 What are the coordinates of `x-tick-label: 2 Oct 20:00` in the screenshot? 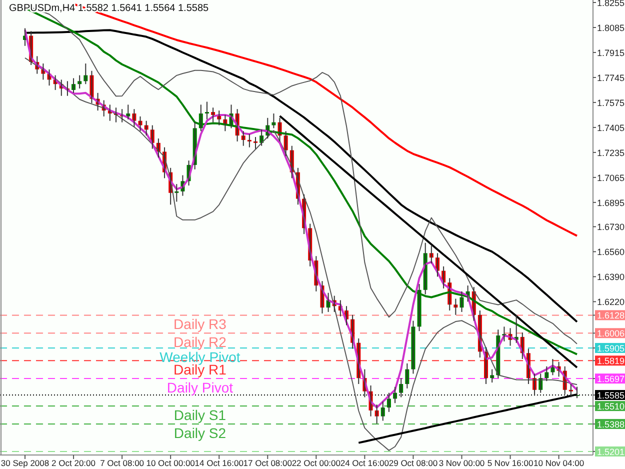 It's located at (74, 463).